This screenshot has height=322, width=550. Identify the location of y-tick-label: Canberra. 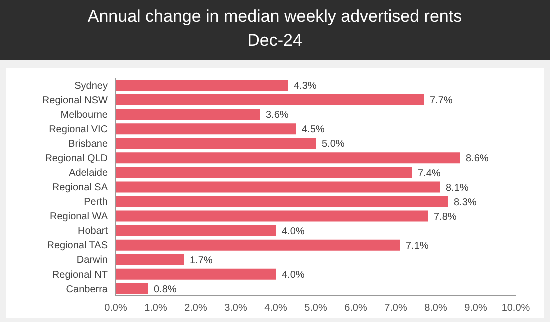
(87, 290).